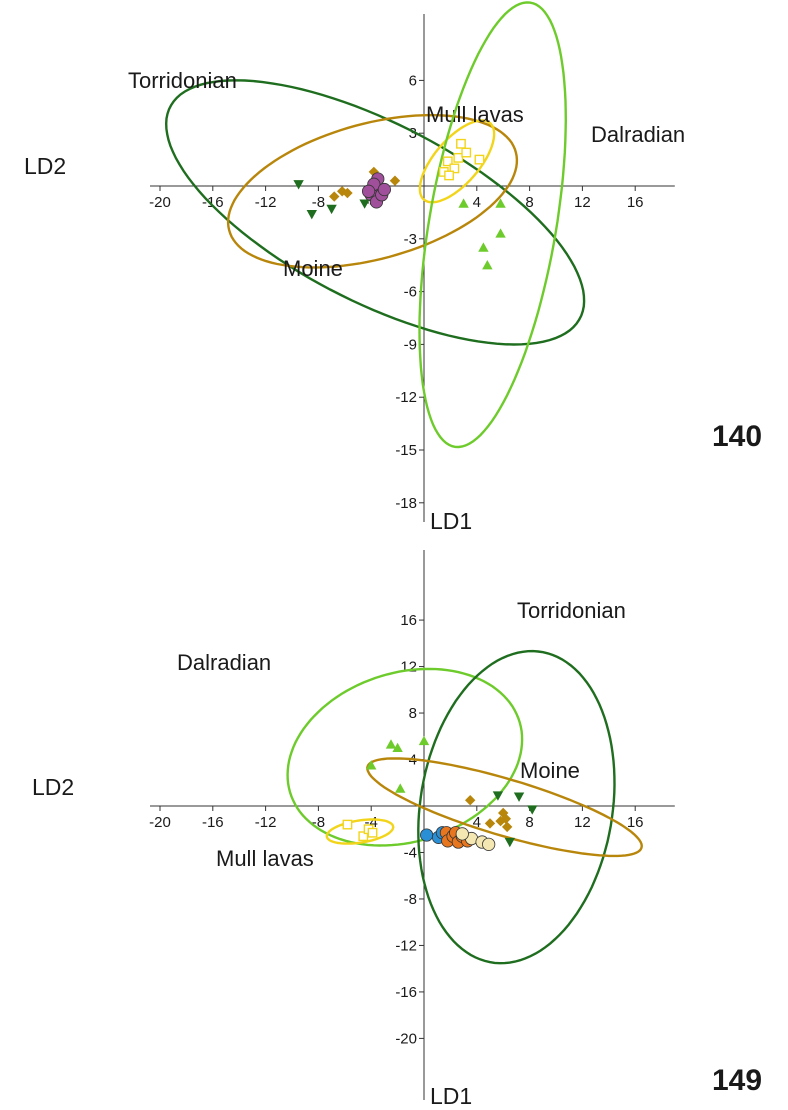 The width and height of the screenshot is (788, 1110). What do you see at coordinates (408, 620) in the screenshot?
I see `y-tick-label: 16` at bounding box center [408, 620].